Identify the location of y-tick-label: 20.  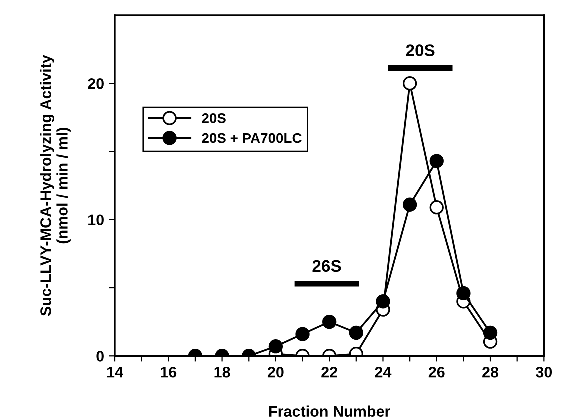
(96, 84).